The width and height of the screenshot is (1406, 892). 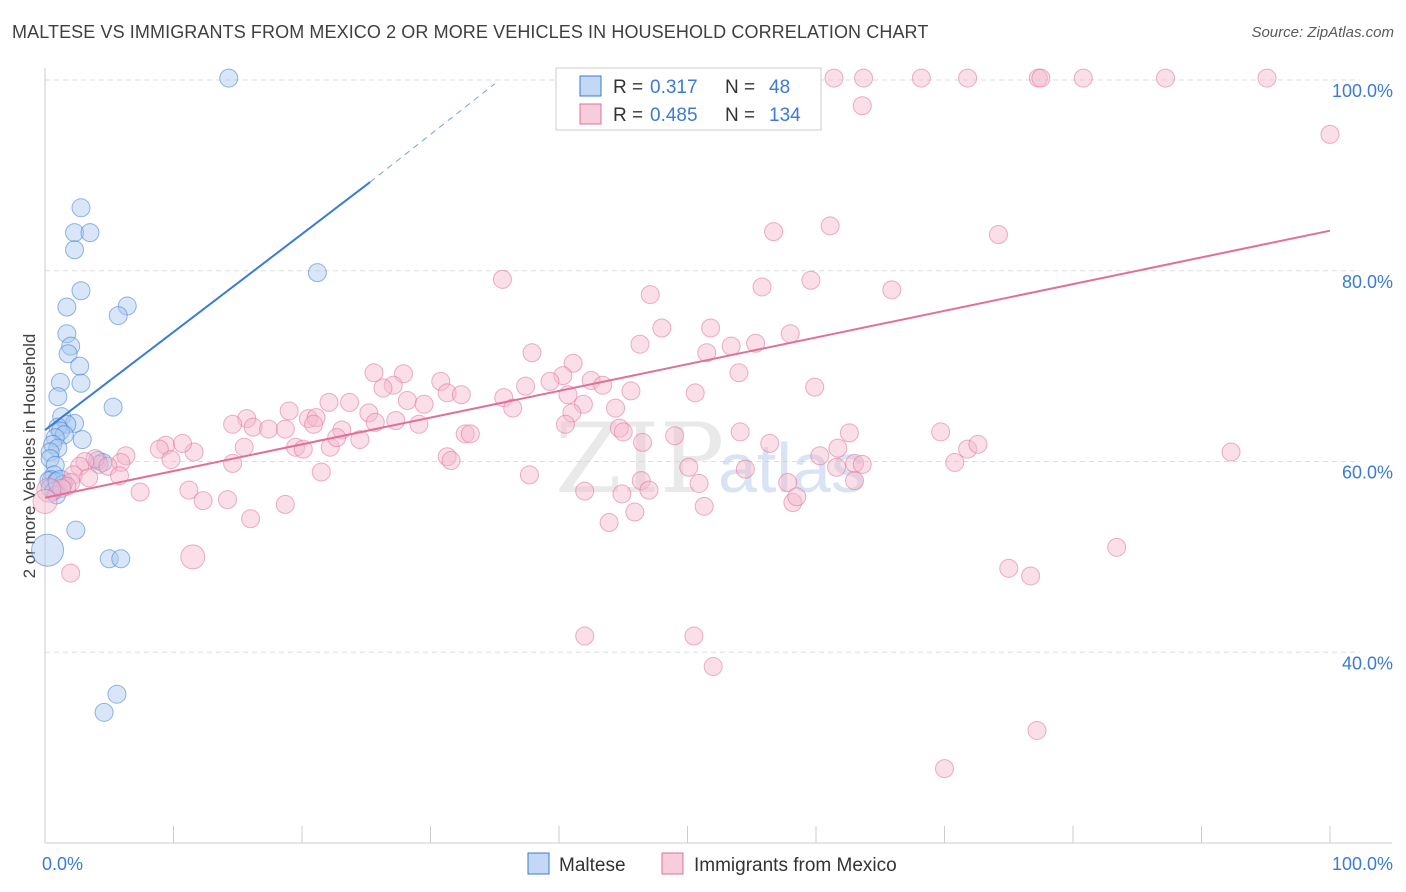 I want to click on stats-swatch-maltese, so click(x=590, y=86).